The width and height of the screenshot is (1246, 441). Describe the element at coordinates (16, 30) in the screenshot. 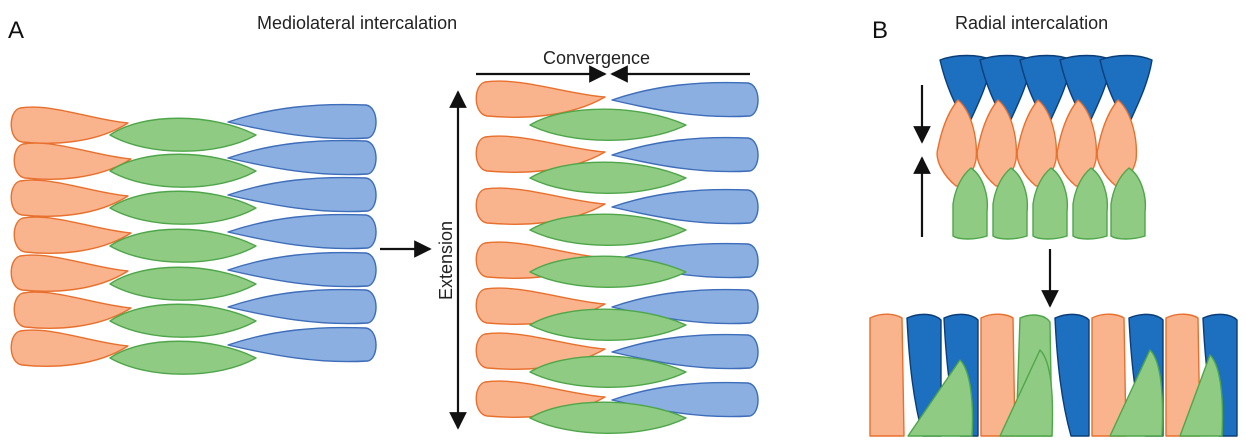

I see `panel-a-letter: A` at that location.